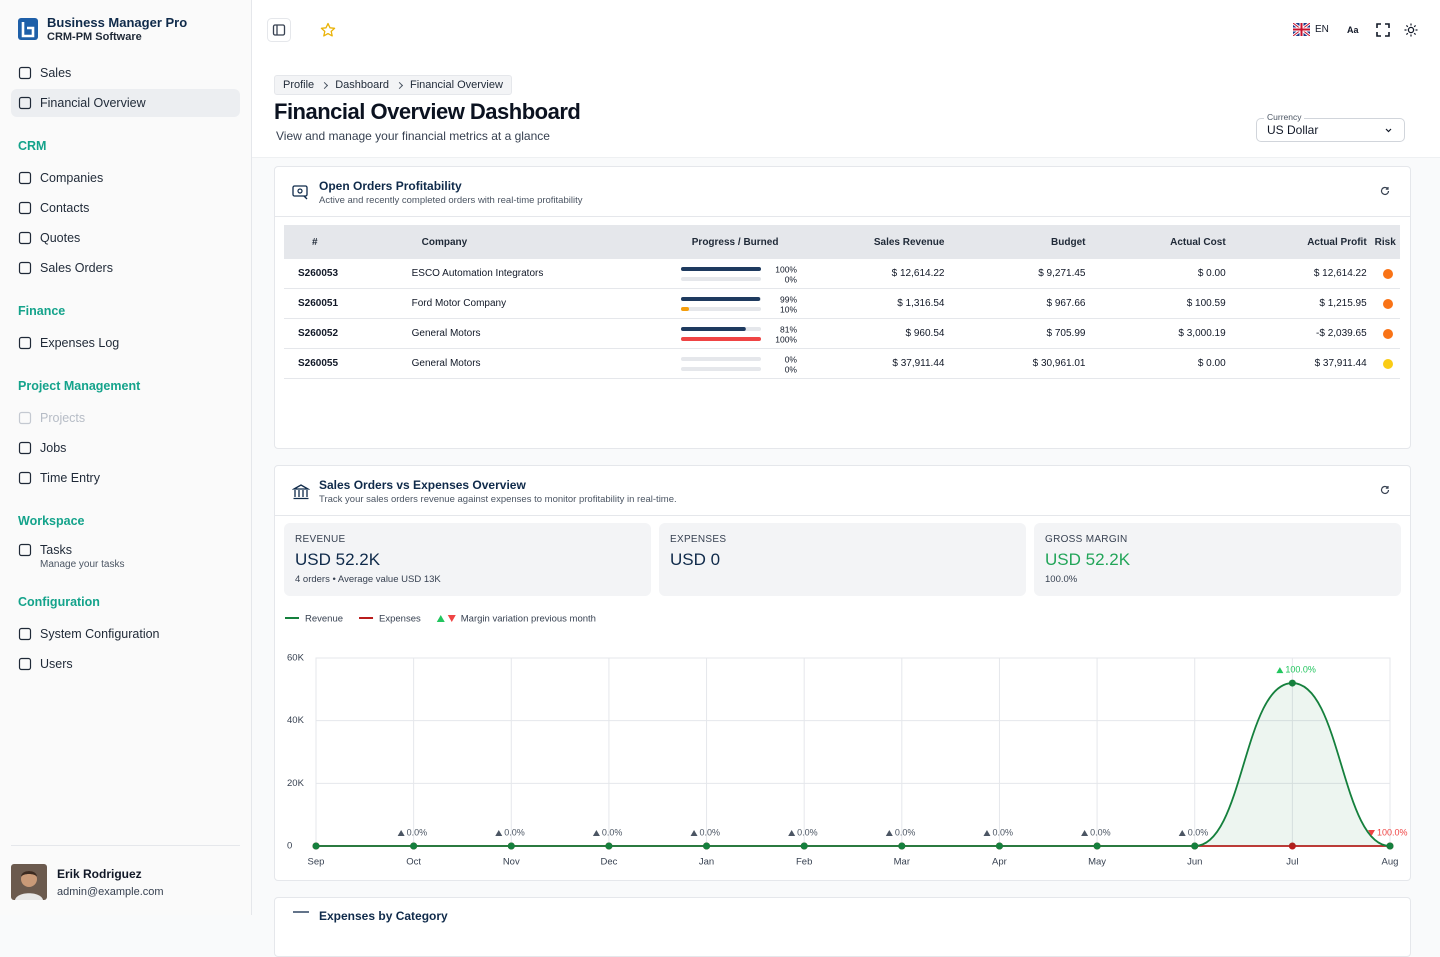  I want to click on nav-text: Expenses Log, so click(79, 343).